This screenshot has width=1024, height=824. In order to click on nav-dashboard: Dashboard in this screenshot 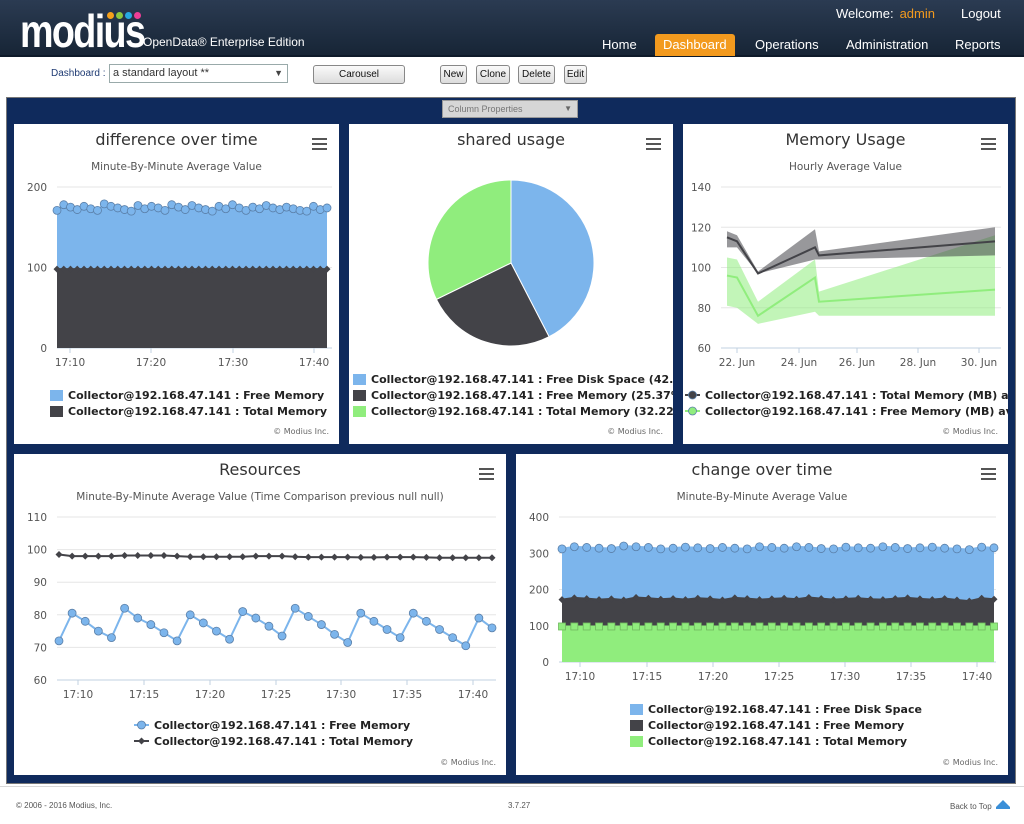, I will do `click(695, 45)`.